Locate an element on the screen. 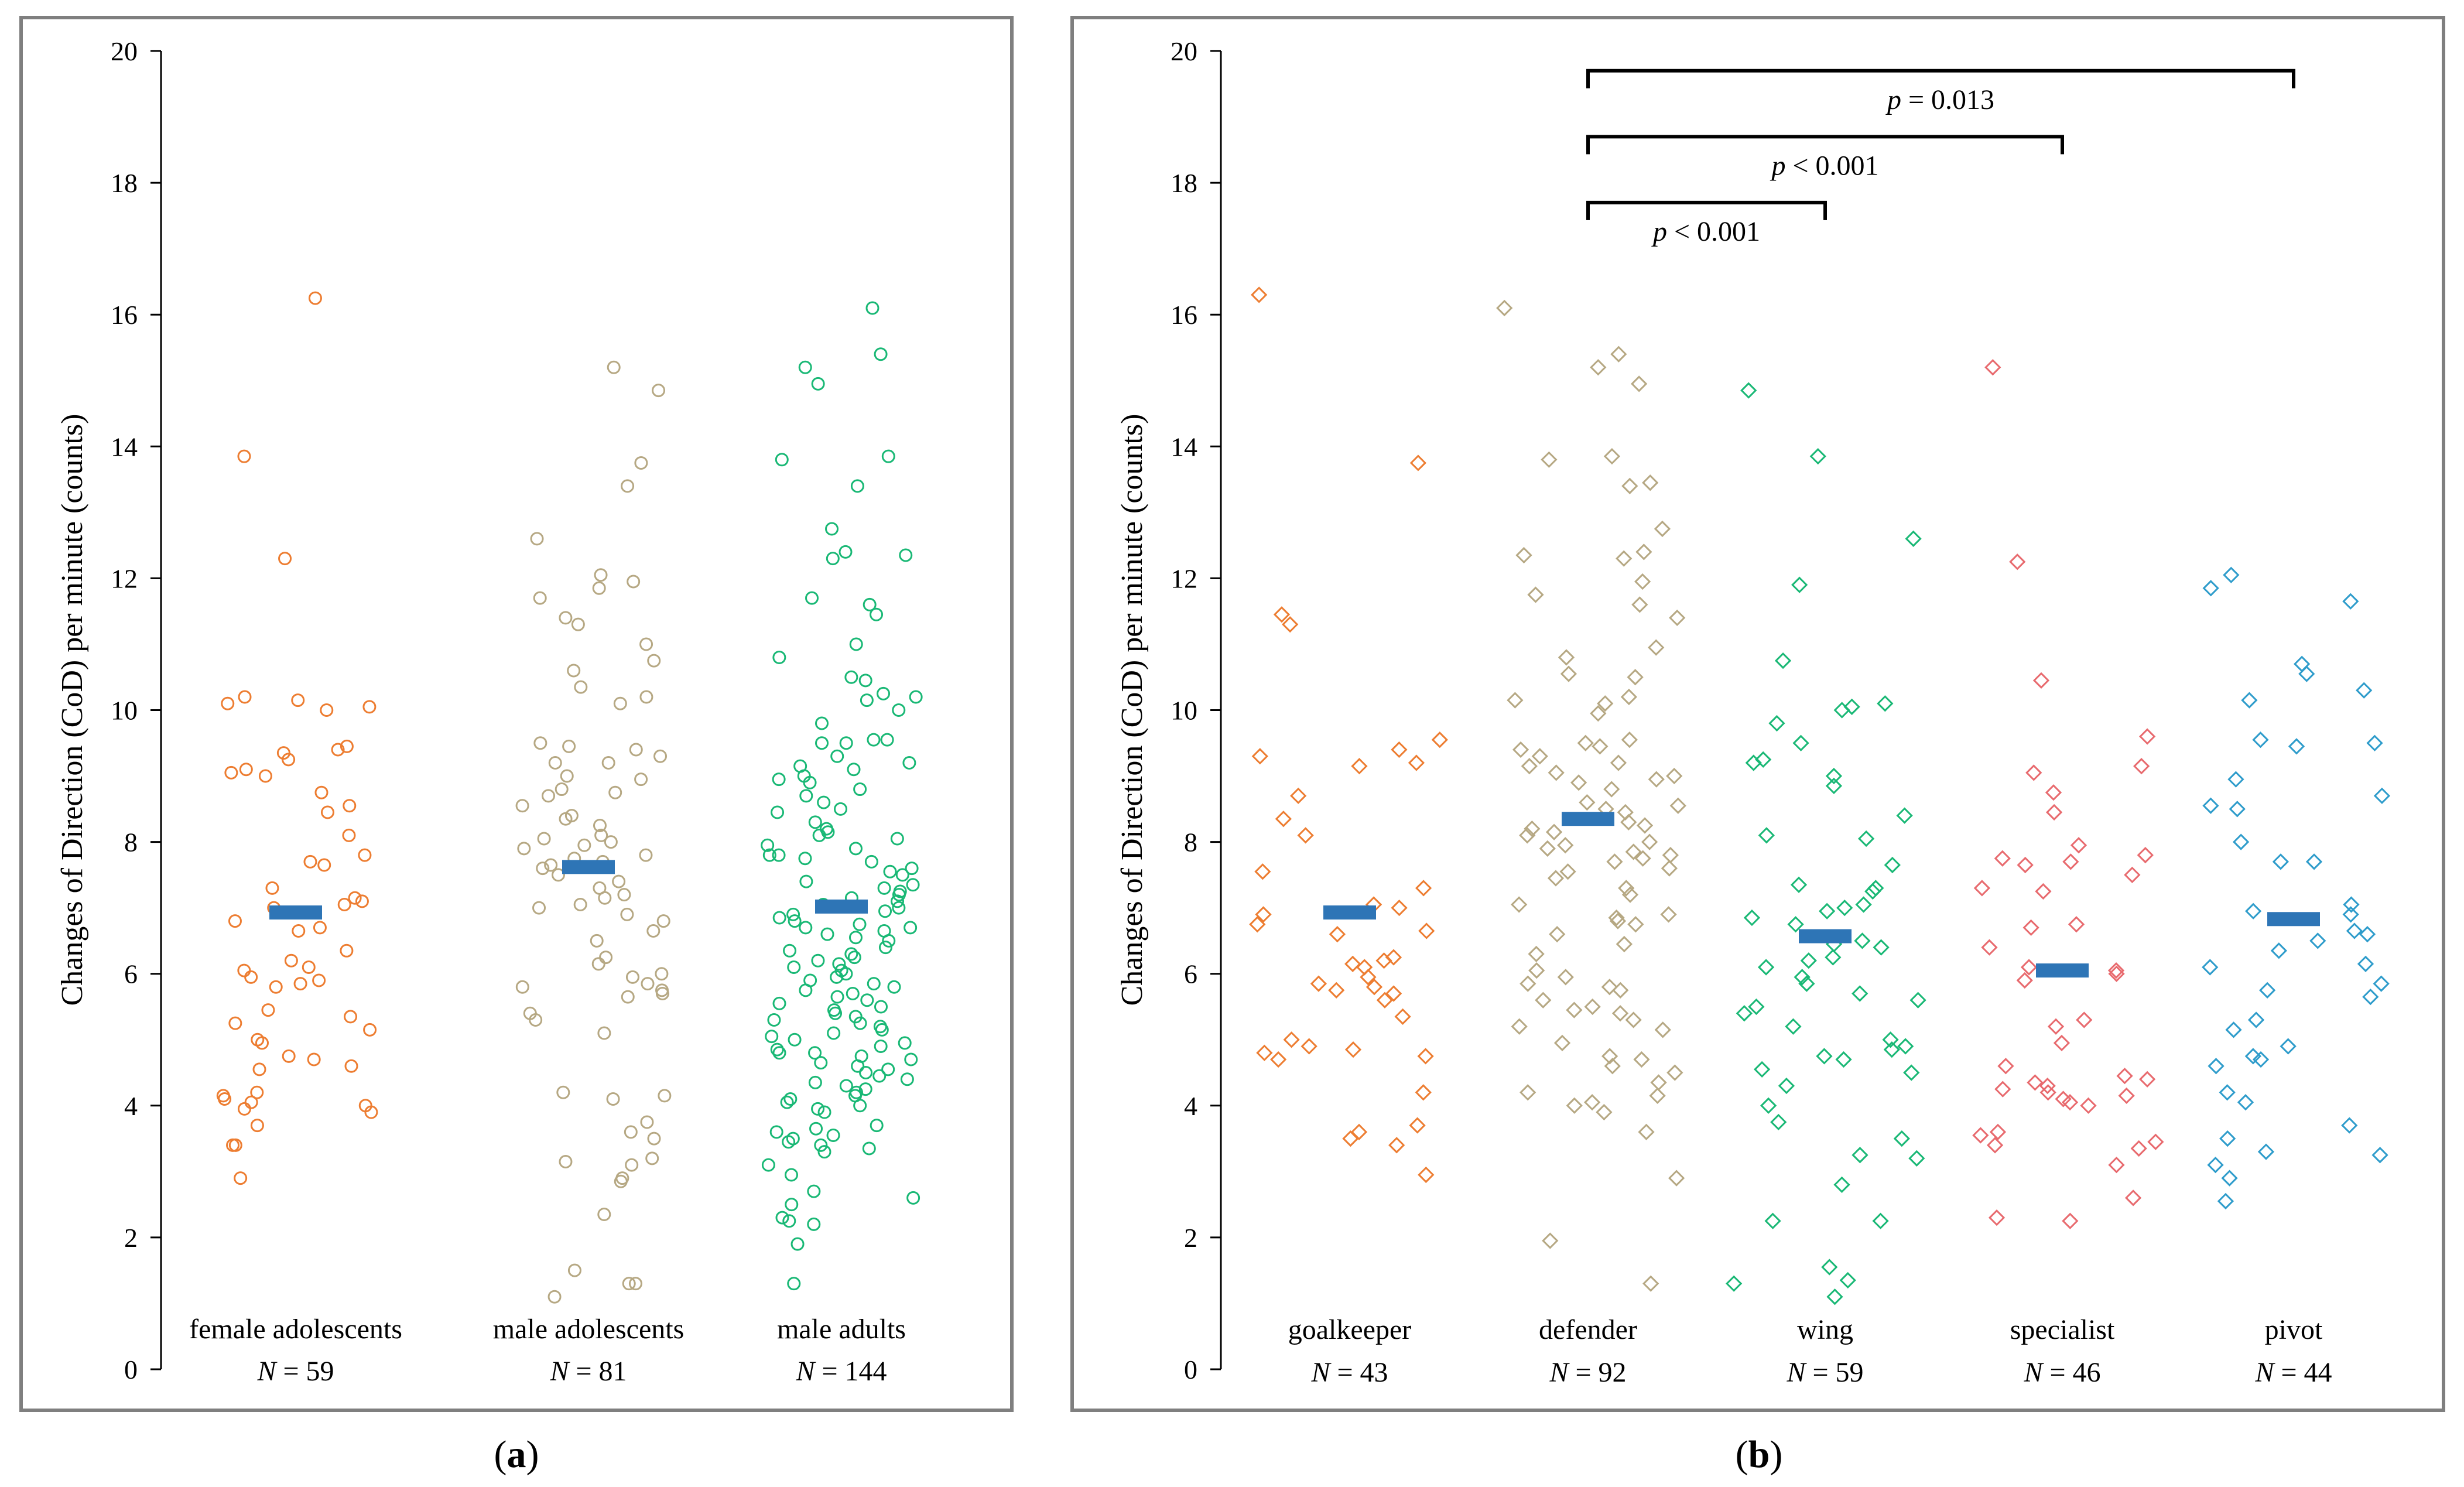  panel-a-y-tick-label-10: 10 is located at coordinates (125, 711).